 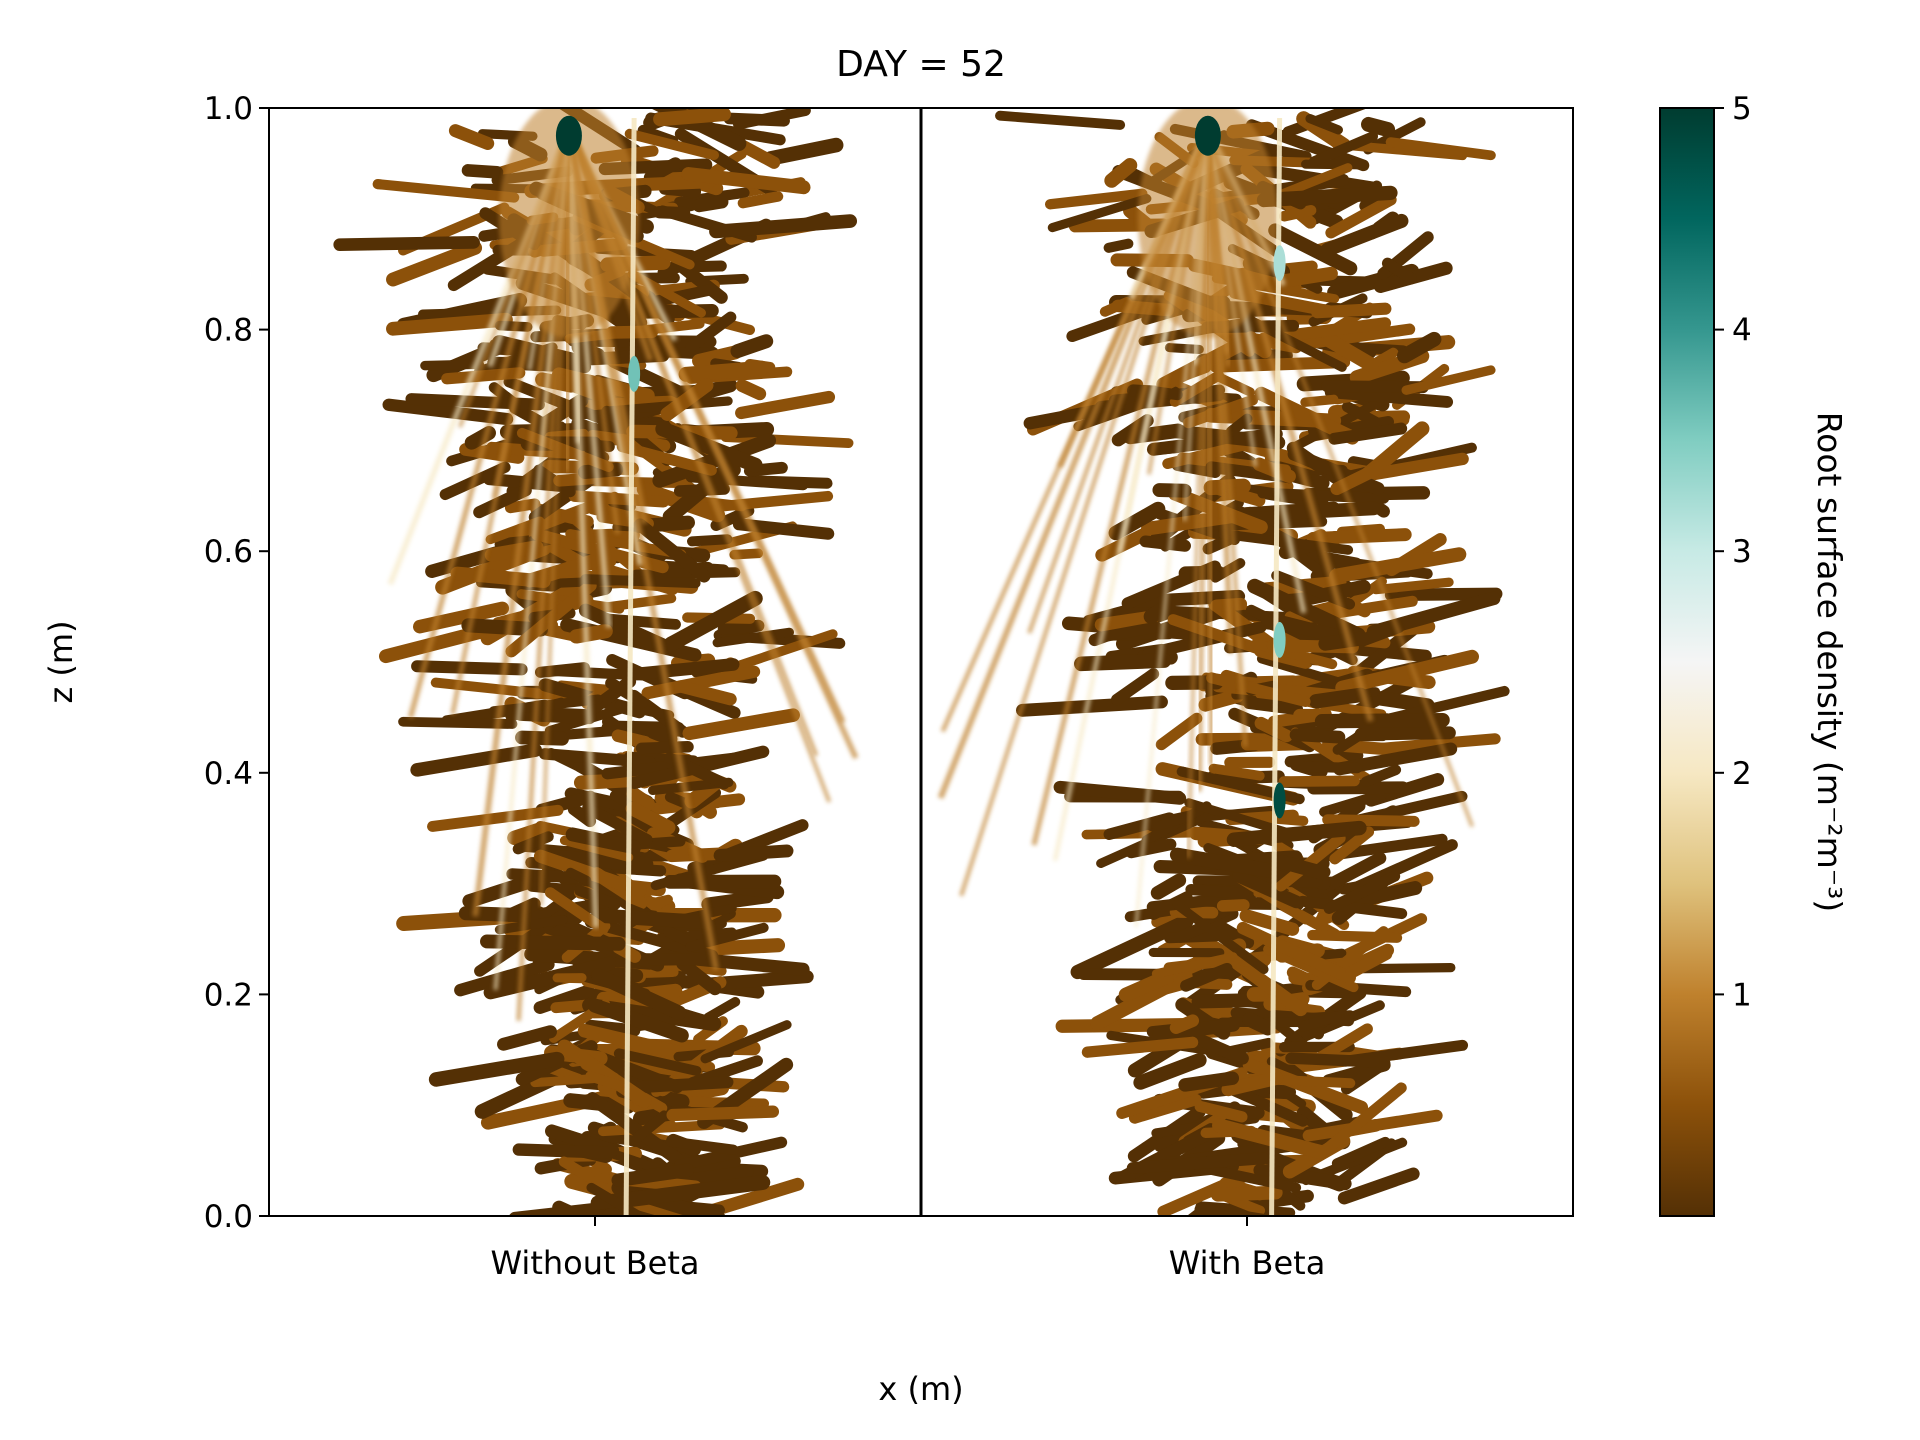 What do you see at coordinates (1742, 774) in the screenshot?
I see `colorbar-tick-label: 2` at bounding box center [1742, 774].